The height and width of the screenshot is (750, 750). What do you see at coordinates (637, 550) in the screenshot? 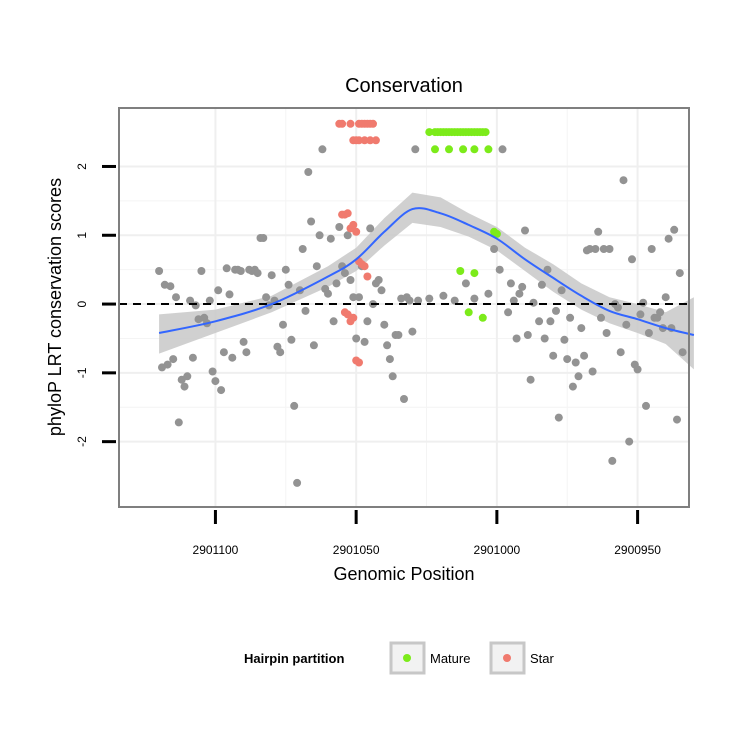
I see `x-tick-label: 2900950` at bounding box center [637, 550].